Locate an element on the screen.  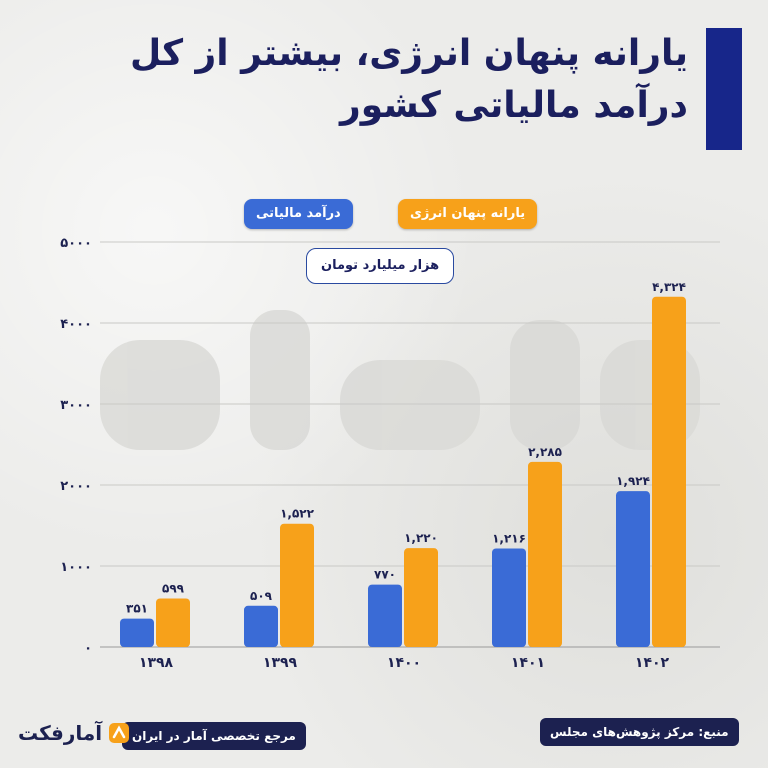
legend-energy-subsidy: یارانه پنهان انرژی is located at coordinates (468, 214).